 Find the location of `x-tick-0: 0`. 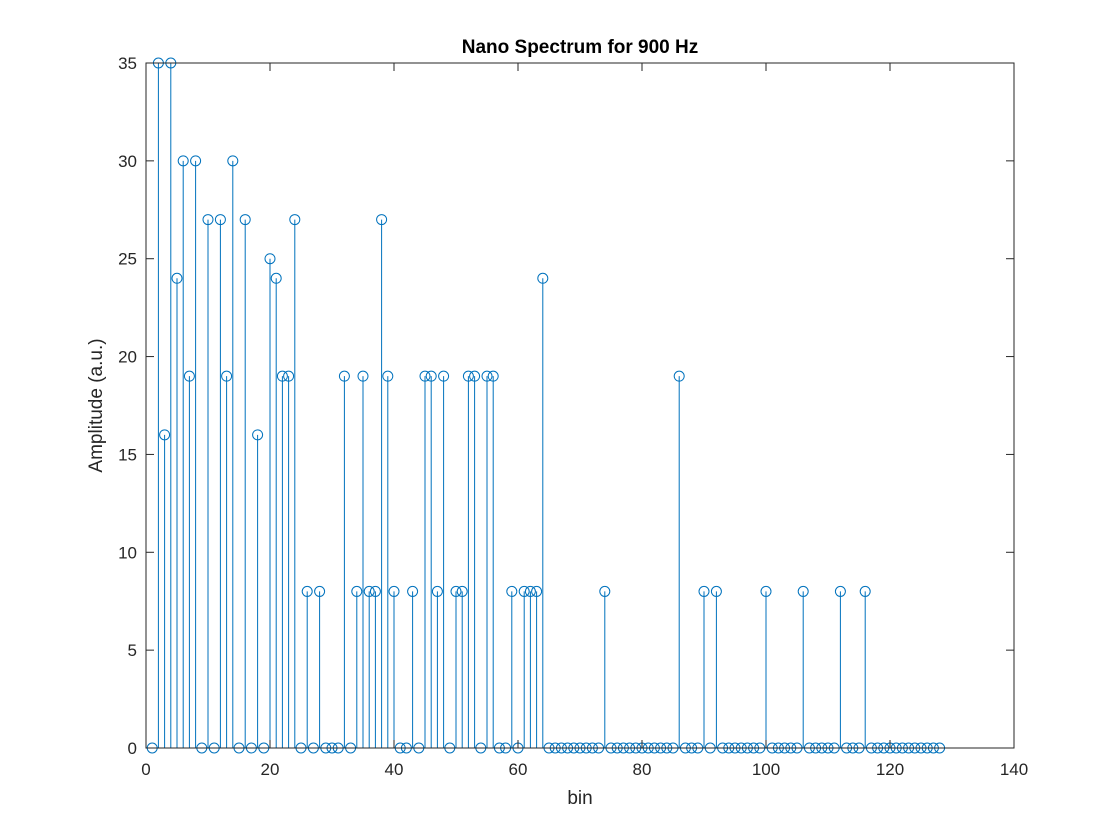

x-tick-0: 0 is located at coordinates (146, 421).